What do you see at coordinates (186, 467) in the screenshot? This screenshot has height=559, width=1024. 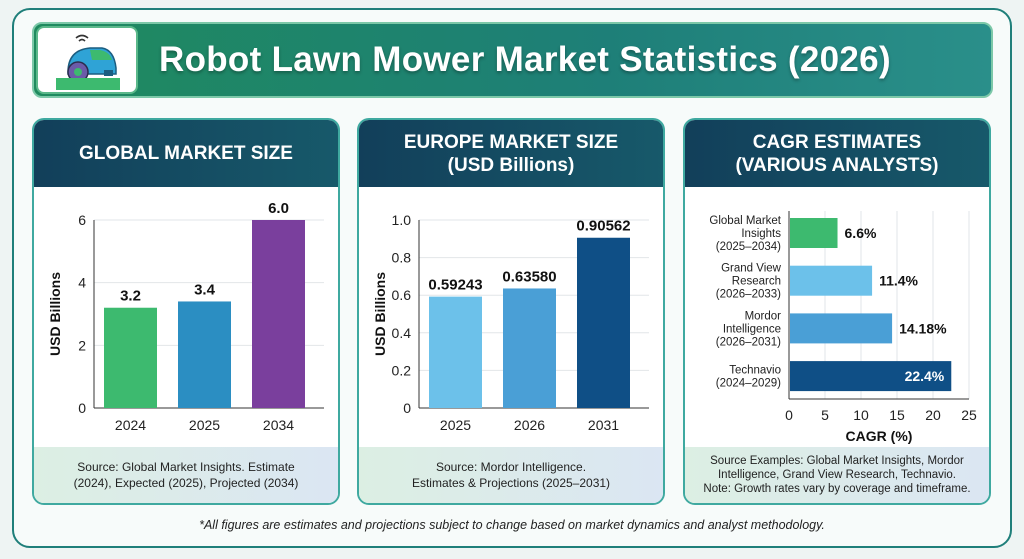 I see `source-line: Source: Global Market Insights. Estimate` at bounding box center [186, 467].